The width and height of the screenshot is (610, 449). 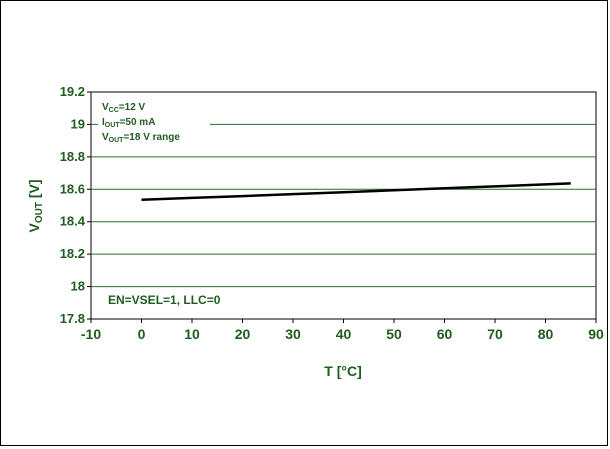 What do you see at coordinates (72, 318) in the screenshot?
I see `y-tick-label: 17.8` at bounding box center [72, 318].